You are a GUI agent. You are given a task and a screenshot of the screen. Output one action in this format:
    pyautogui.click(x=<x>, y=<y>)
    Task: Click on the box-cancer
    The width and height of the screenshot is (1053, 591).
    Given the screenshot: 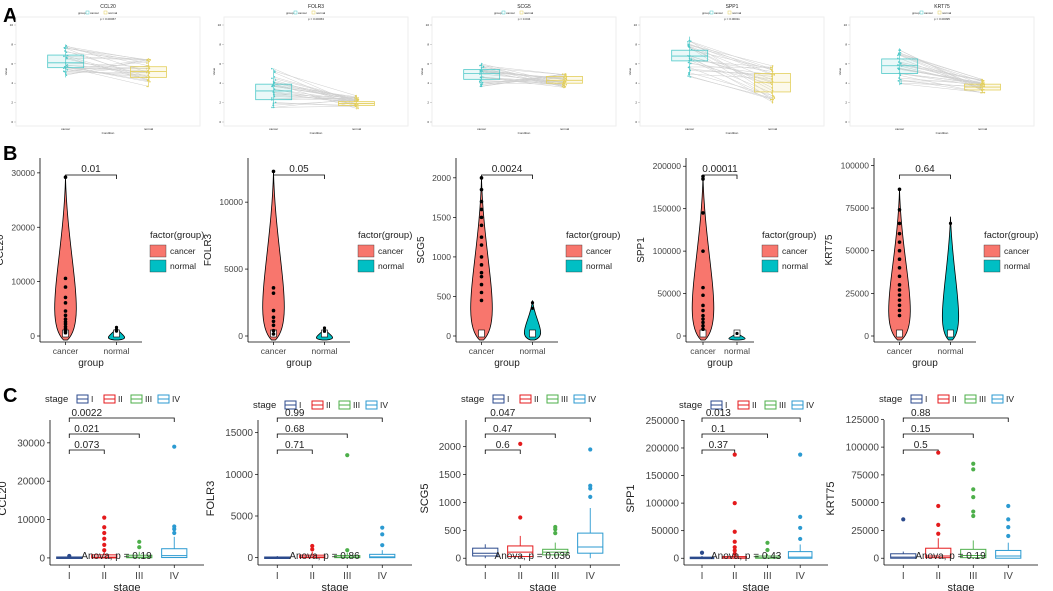 What is the action you would take?
    pyautogui.click(x=274, y=92)
    